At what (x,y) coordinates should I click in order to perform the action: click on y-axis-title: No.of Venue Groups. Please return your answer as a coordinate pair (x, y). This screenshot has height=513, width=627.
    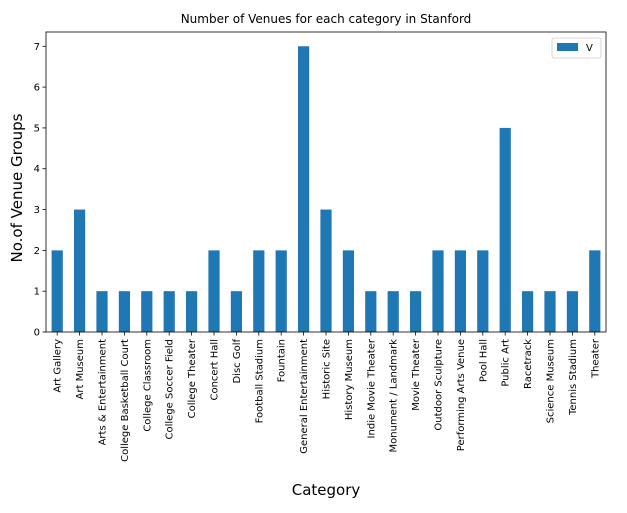
    Looking at the image, I should click on (17, 187).